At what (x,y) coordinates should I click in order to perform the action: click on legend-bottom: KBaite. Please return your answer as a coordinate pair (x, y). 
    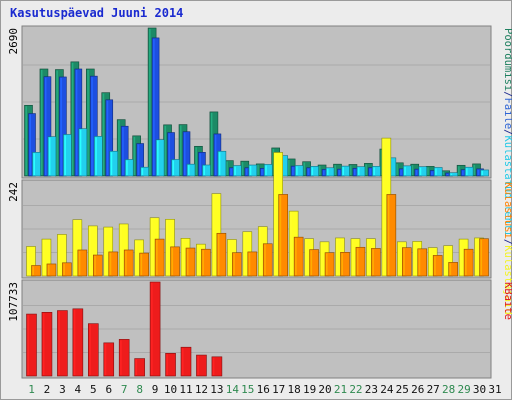
    Looking at the image, I should click on (507, 301).